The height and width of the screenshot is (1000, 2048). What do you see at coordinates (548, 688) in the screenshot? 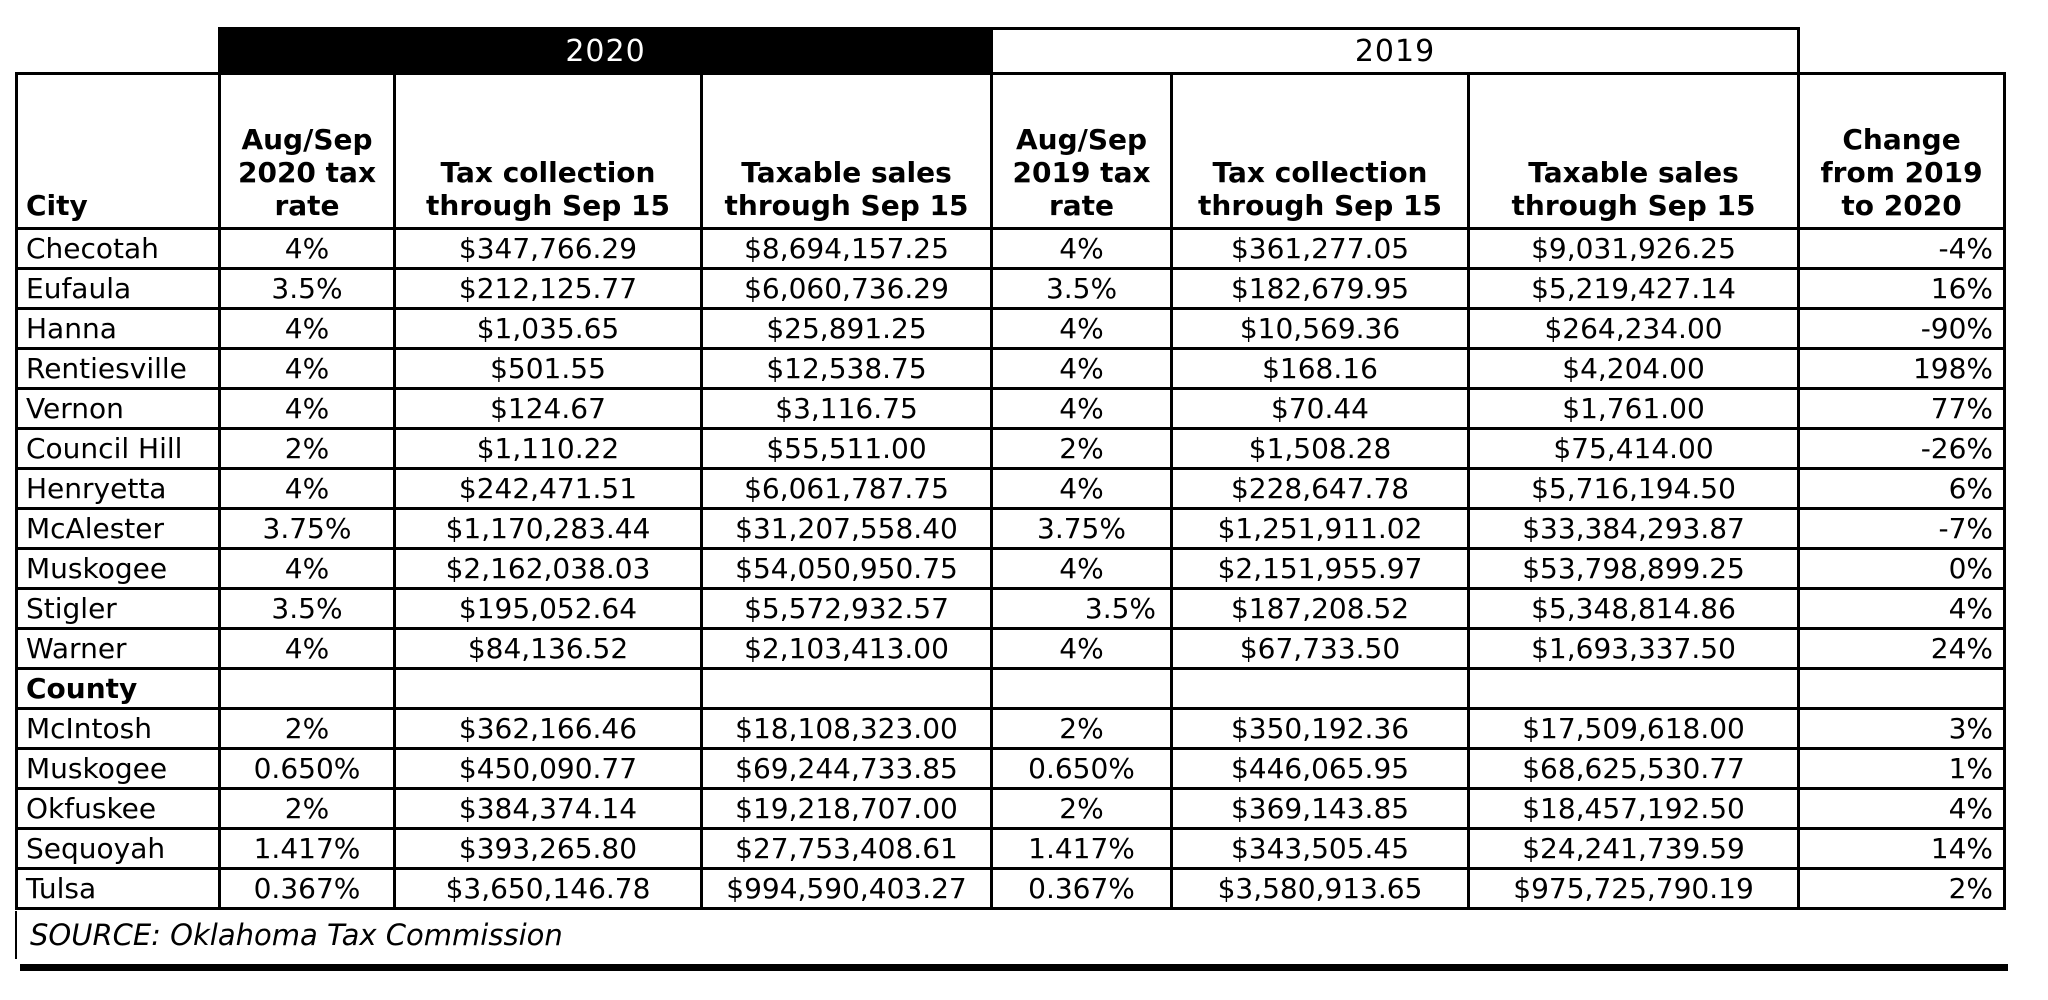
I see `cell-collection-2020` at bounding box center [548, 688].